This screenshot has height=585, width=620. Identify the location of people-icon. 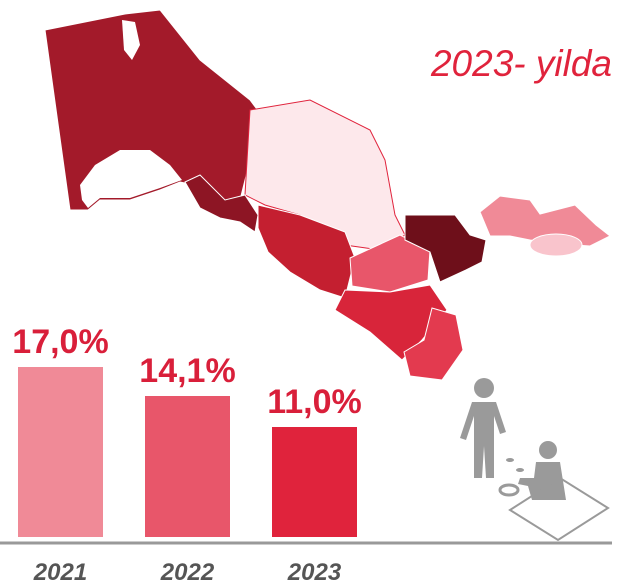
(535, 460).